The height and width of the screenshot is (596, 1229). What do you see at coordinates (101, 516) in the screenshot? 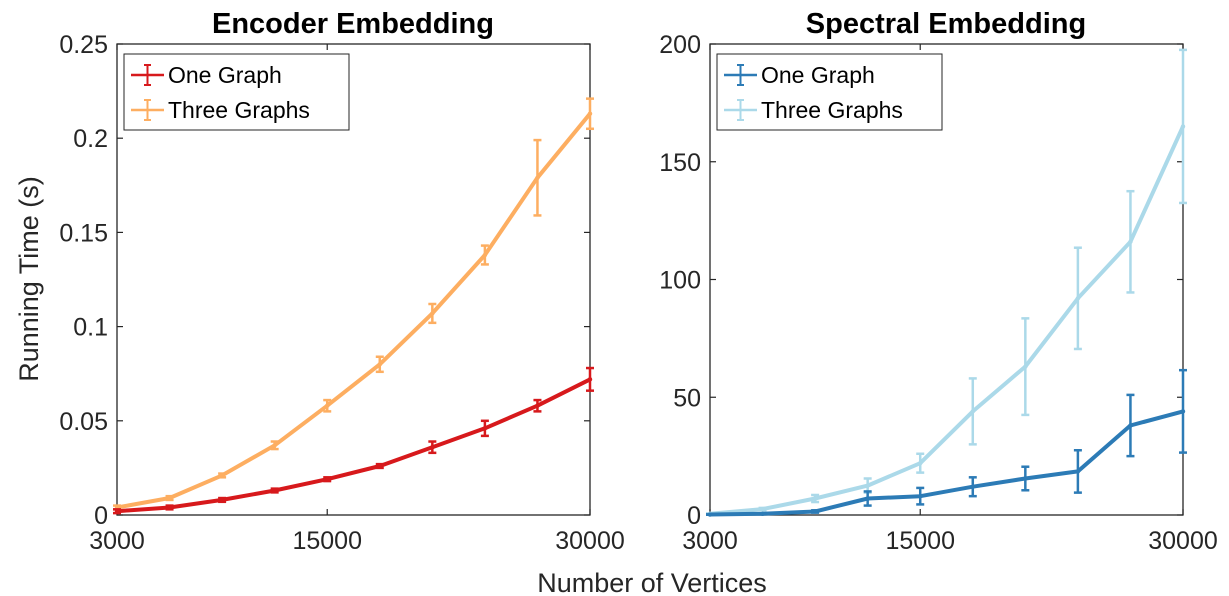
I see `y-tick-label: 0` at bounding box center [101, 516].